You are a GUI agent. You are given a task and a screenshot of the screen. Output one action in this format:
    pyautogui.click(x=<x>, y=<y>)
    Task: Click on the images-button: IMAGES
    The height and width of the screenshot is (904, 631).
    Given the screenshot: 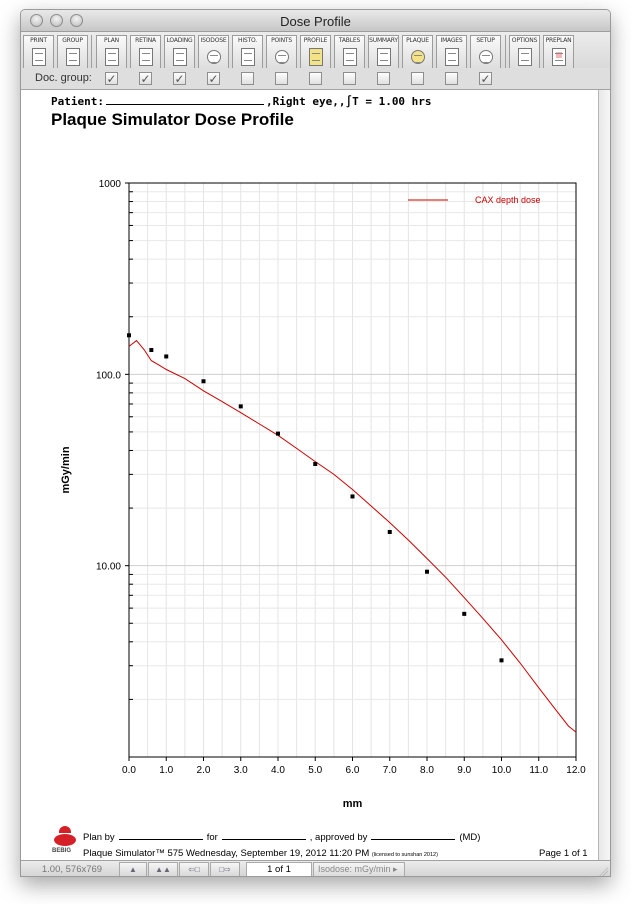 What is the action you would take?
    pyautogui.click(x=451, y=53)
    